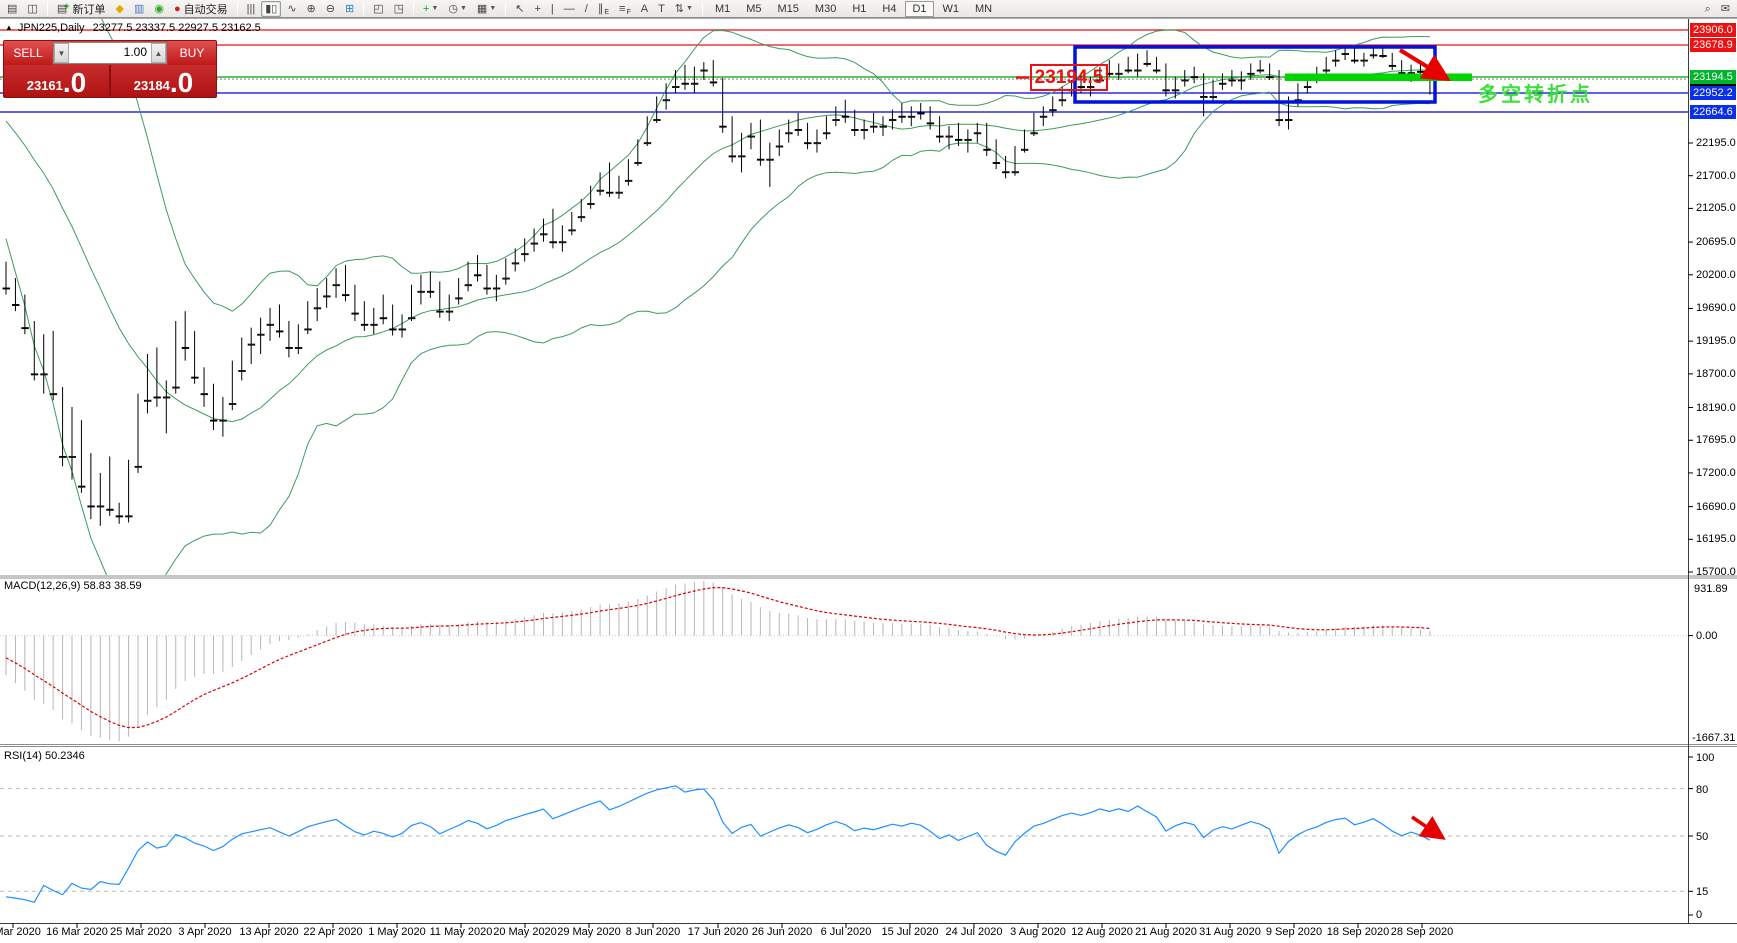 The height and width of the screenshot is (943, 1737). Describe the element at coordinates (333, 932) in the screenshot. I see `date-label: 22 Apr 2020` at that location.